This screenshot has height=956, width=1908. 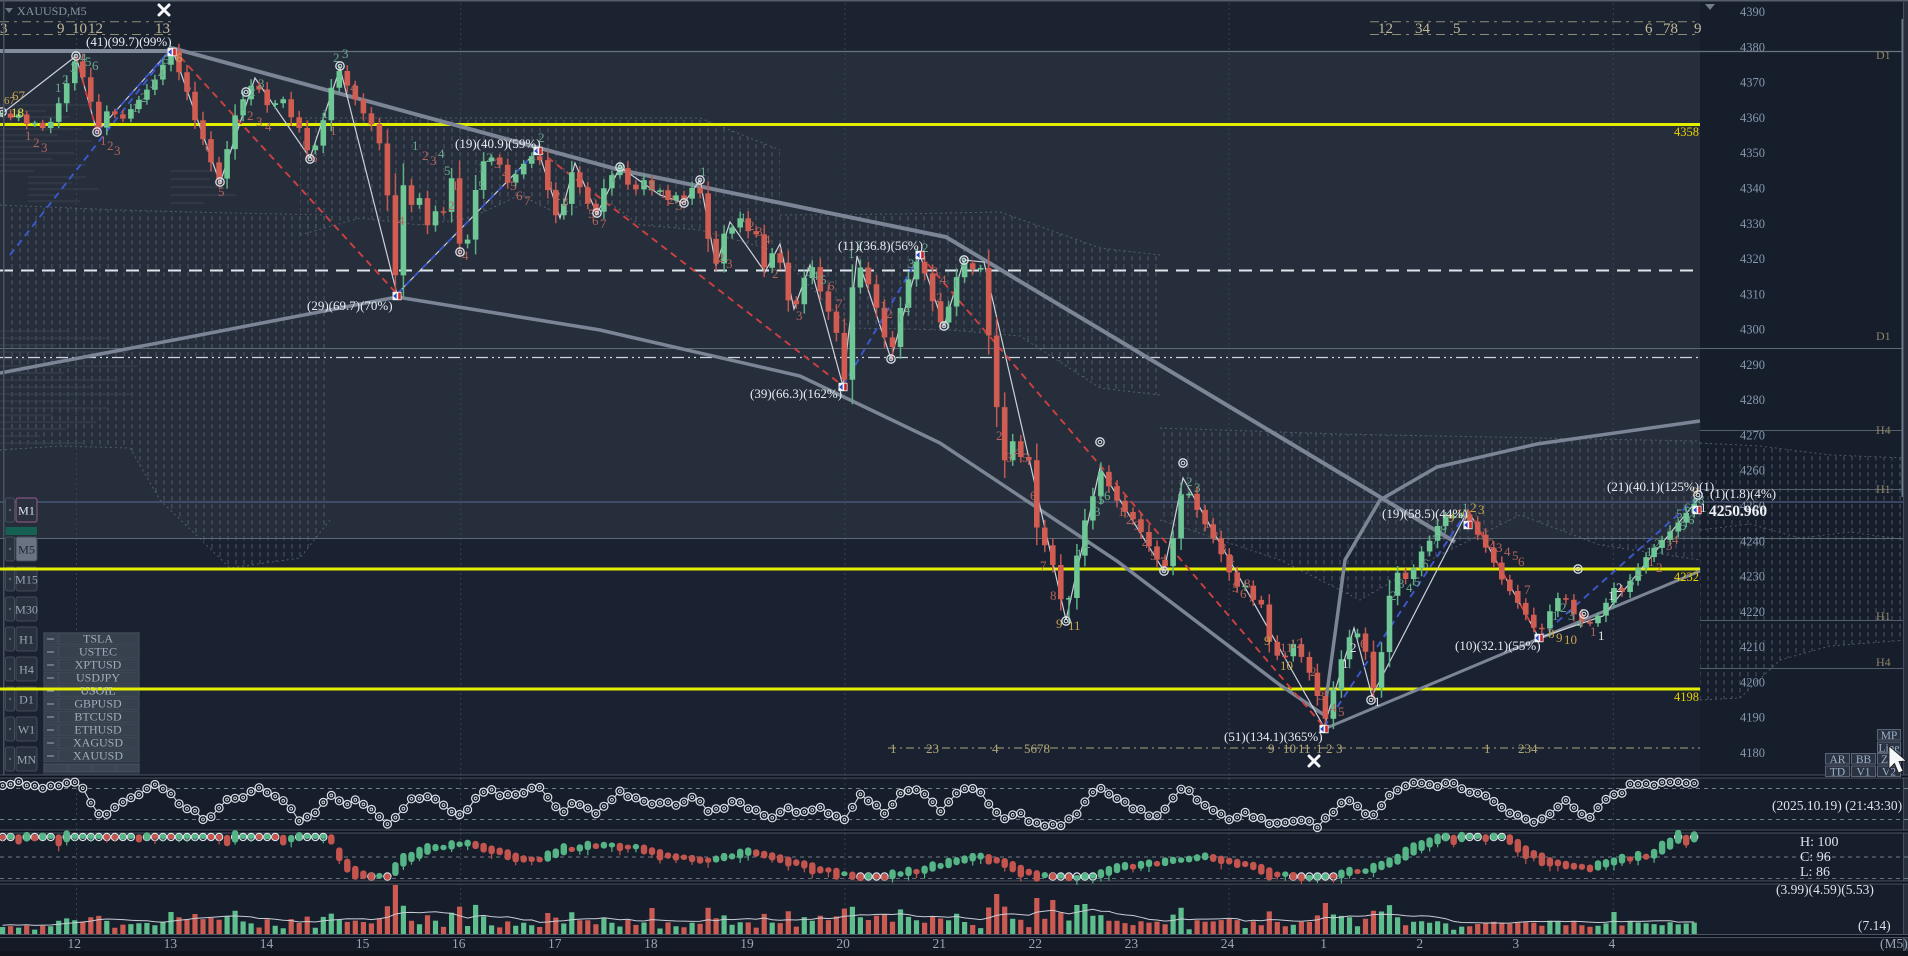 What do you see at coordinates (498, 143) in the screenshot?
I see `svg-text: (19)(40.9)(59%)` at bounding box center [498, 143].